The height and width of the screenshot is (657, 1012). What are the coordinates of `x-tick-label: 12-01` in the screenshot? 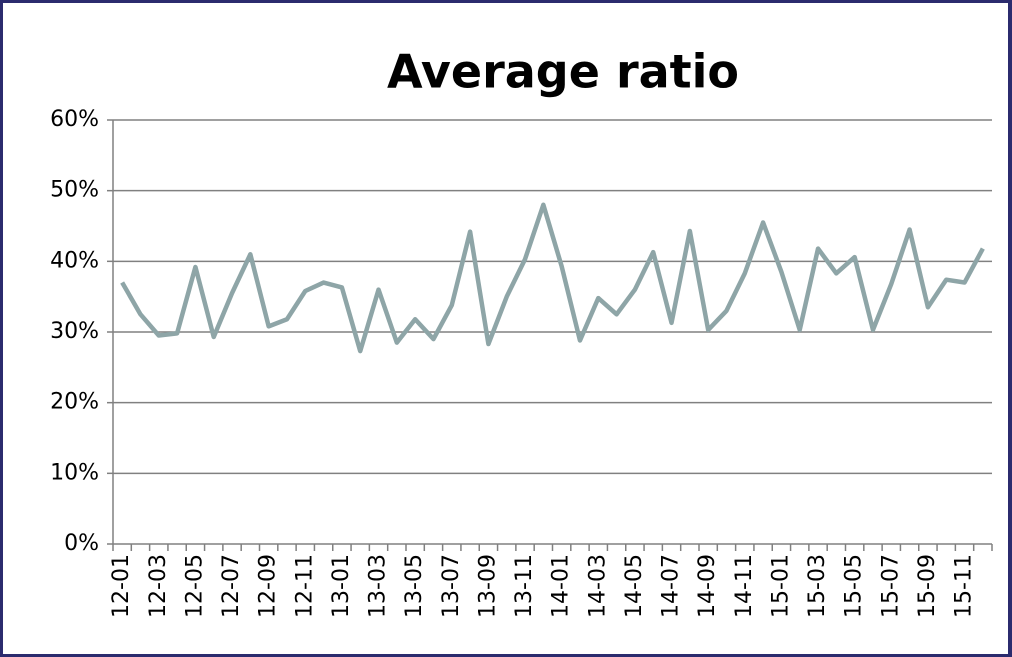 It's located at (121, 586).